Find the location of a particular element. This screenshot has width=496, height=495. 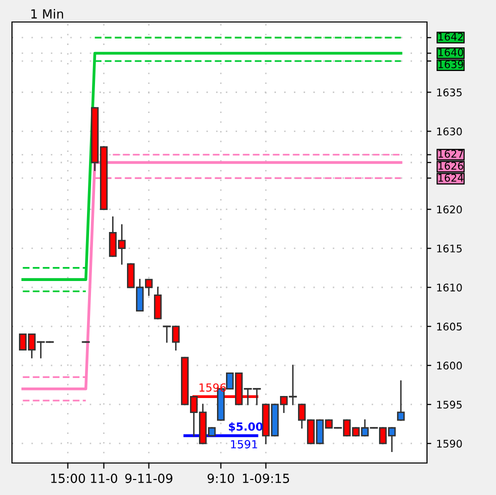

y-tick-label: 1642 is located at coordinates (450, 36).